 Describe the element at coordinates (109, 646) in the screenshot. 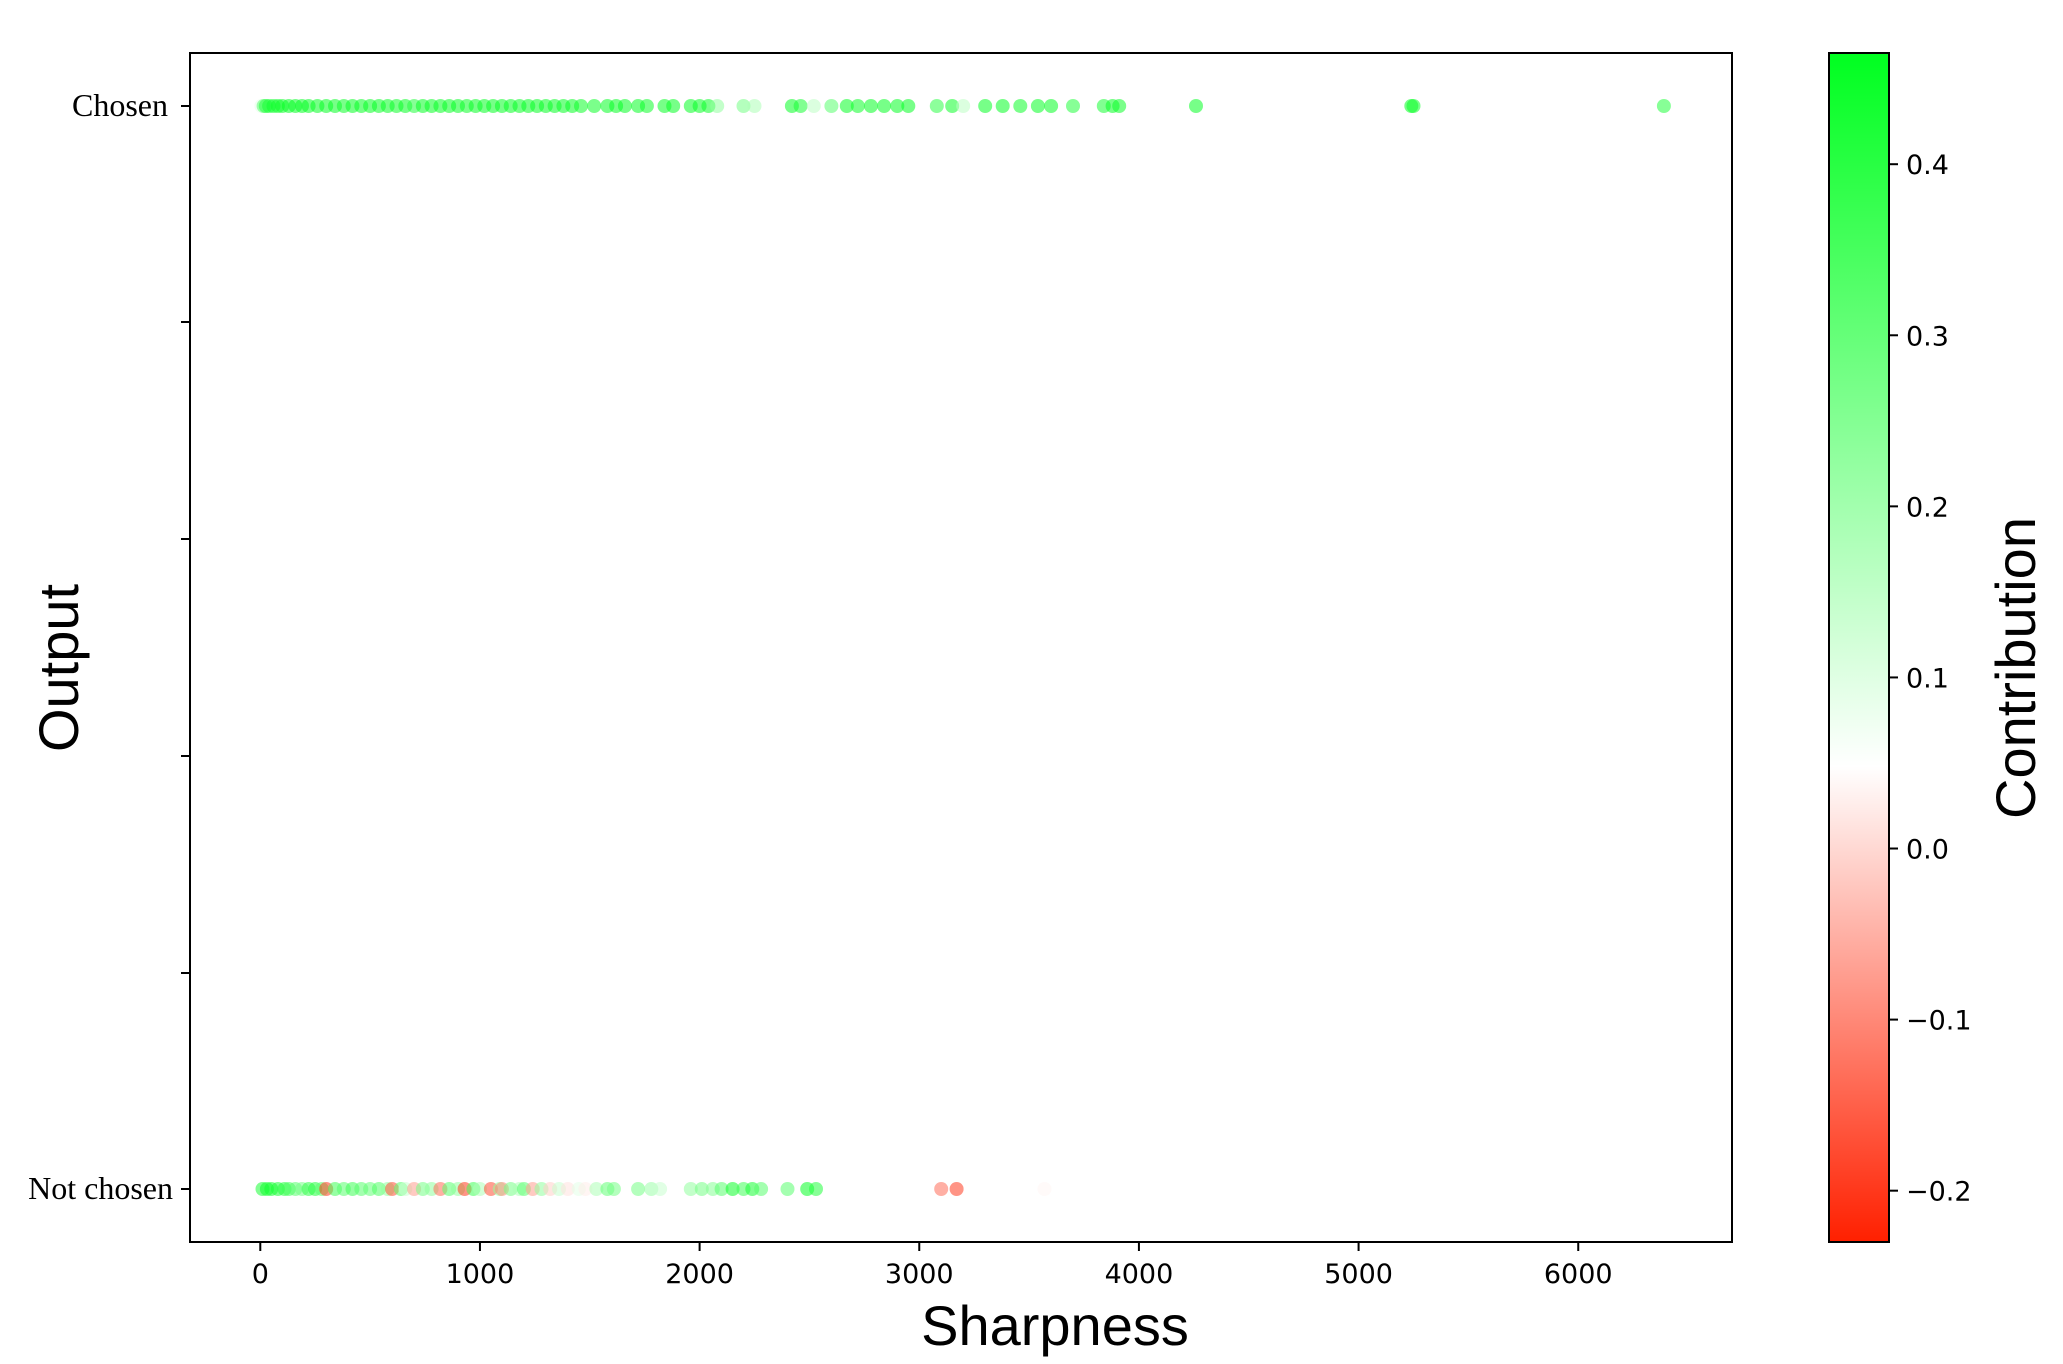

I see `y-axis: Chosen Not chosen` at that location.